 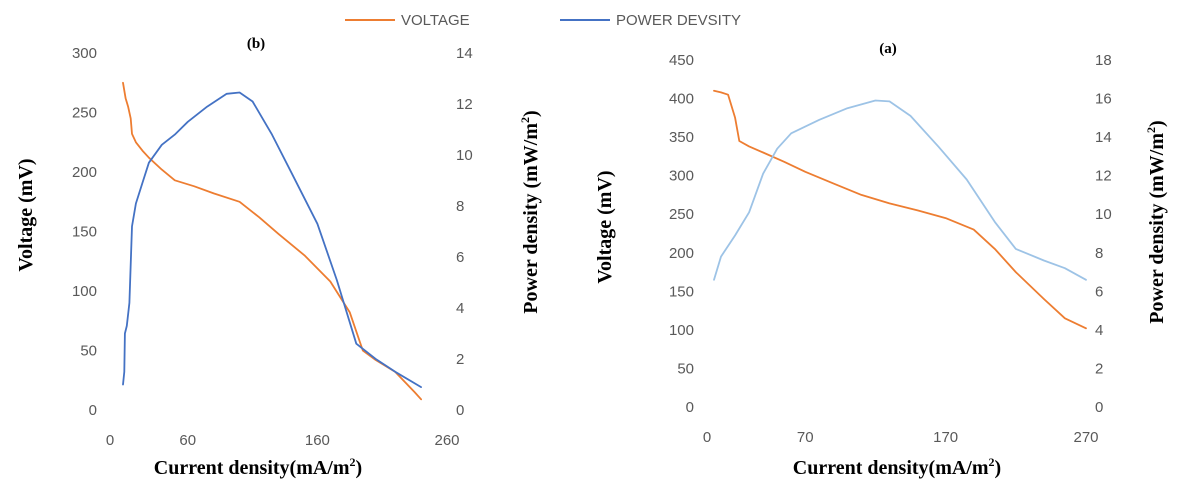 I want to click on y-tick-b-1: 50, so click(x=88, y=351).